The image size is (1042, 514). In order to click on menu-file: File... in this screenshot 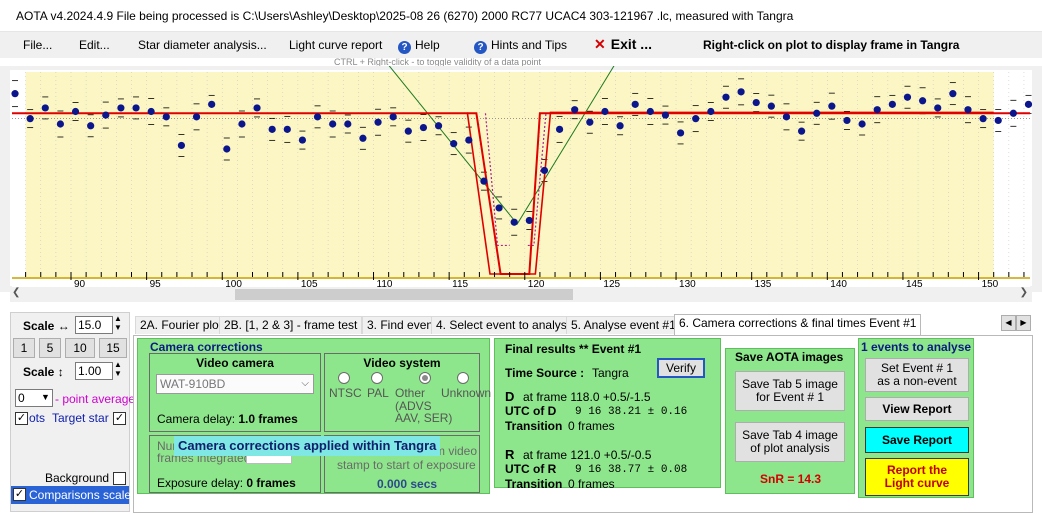, I will do `click(38, 45)`.